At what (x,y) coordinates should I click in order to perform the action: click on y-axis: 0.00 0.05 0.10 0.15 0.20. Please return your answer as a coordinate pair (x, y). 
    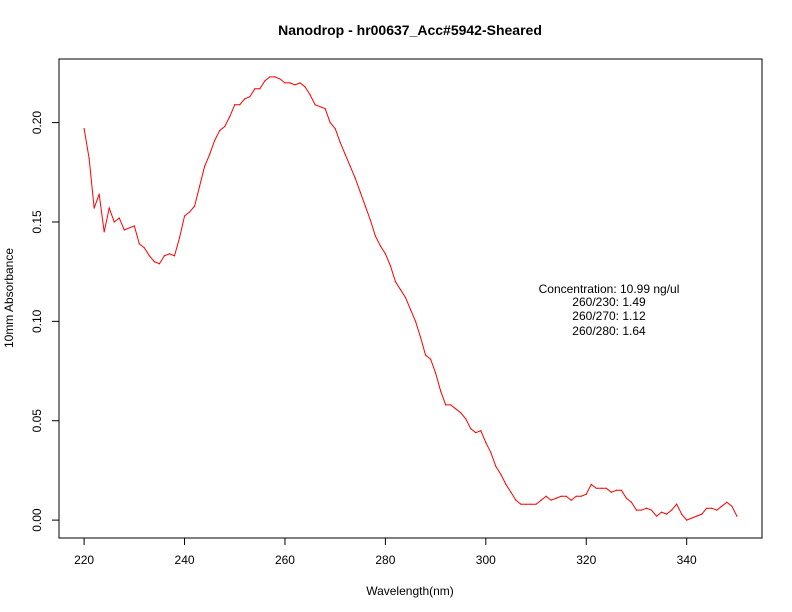
    Looking at the image, I should click on (44, 321).